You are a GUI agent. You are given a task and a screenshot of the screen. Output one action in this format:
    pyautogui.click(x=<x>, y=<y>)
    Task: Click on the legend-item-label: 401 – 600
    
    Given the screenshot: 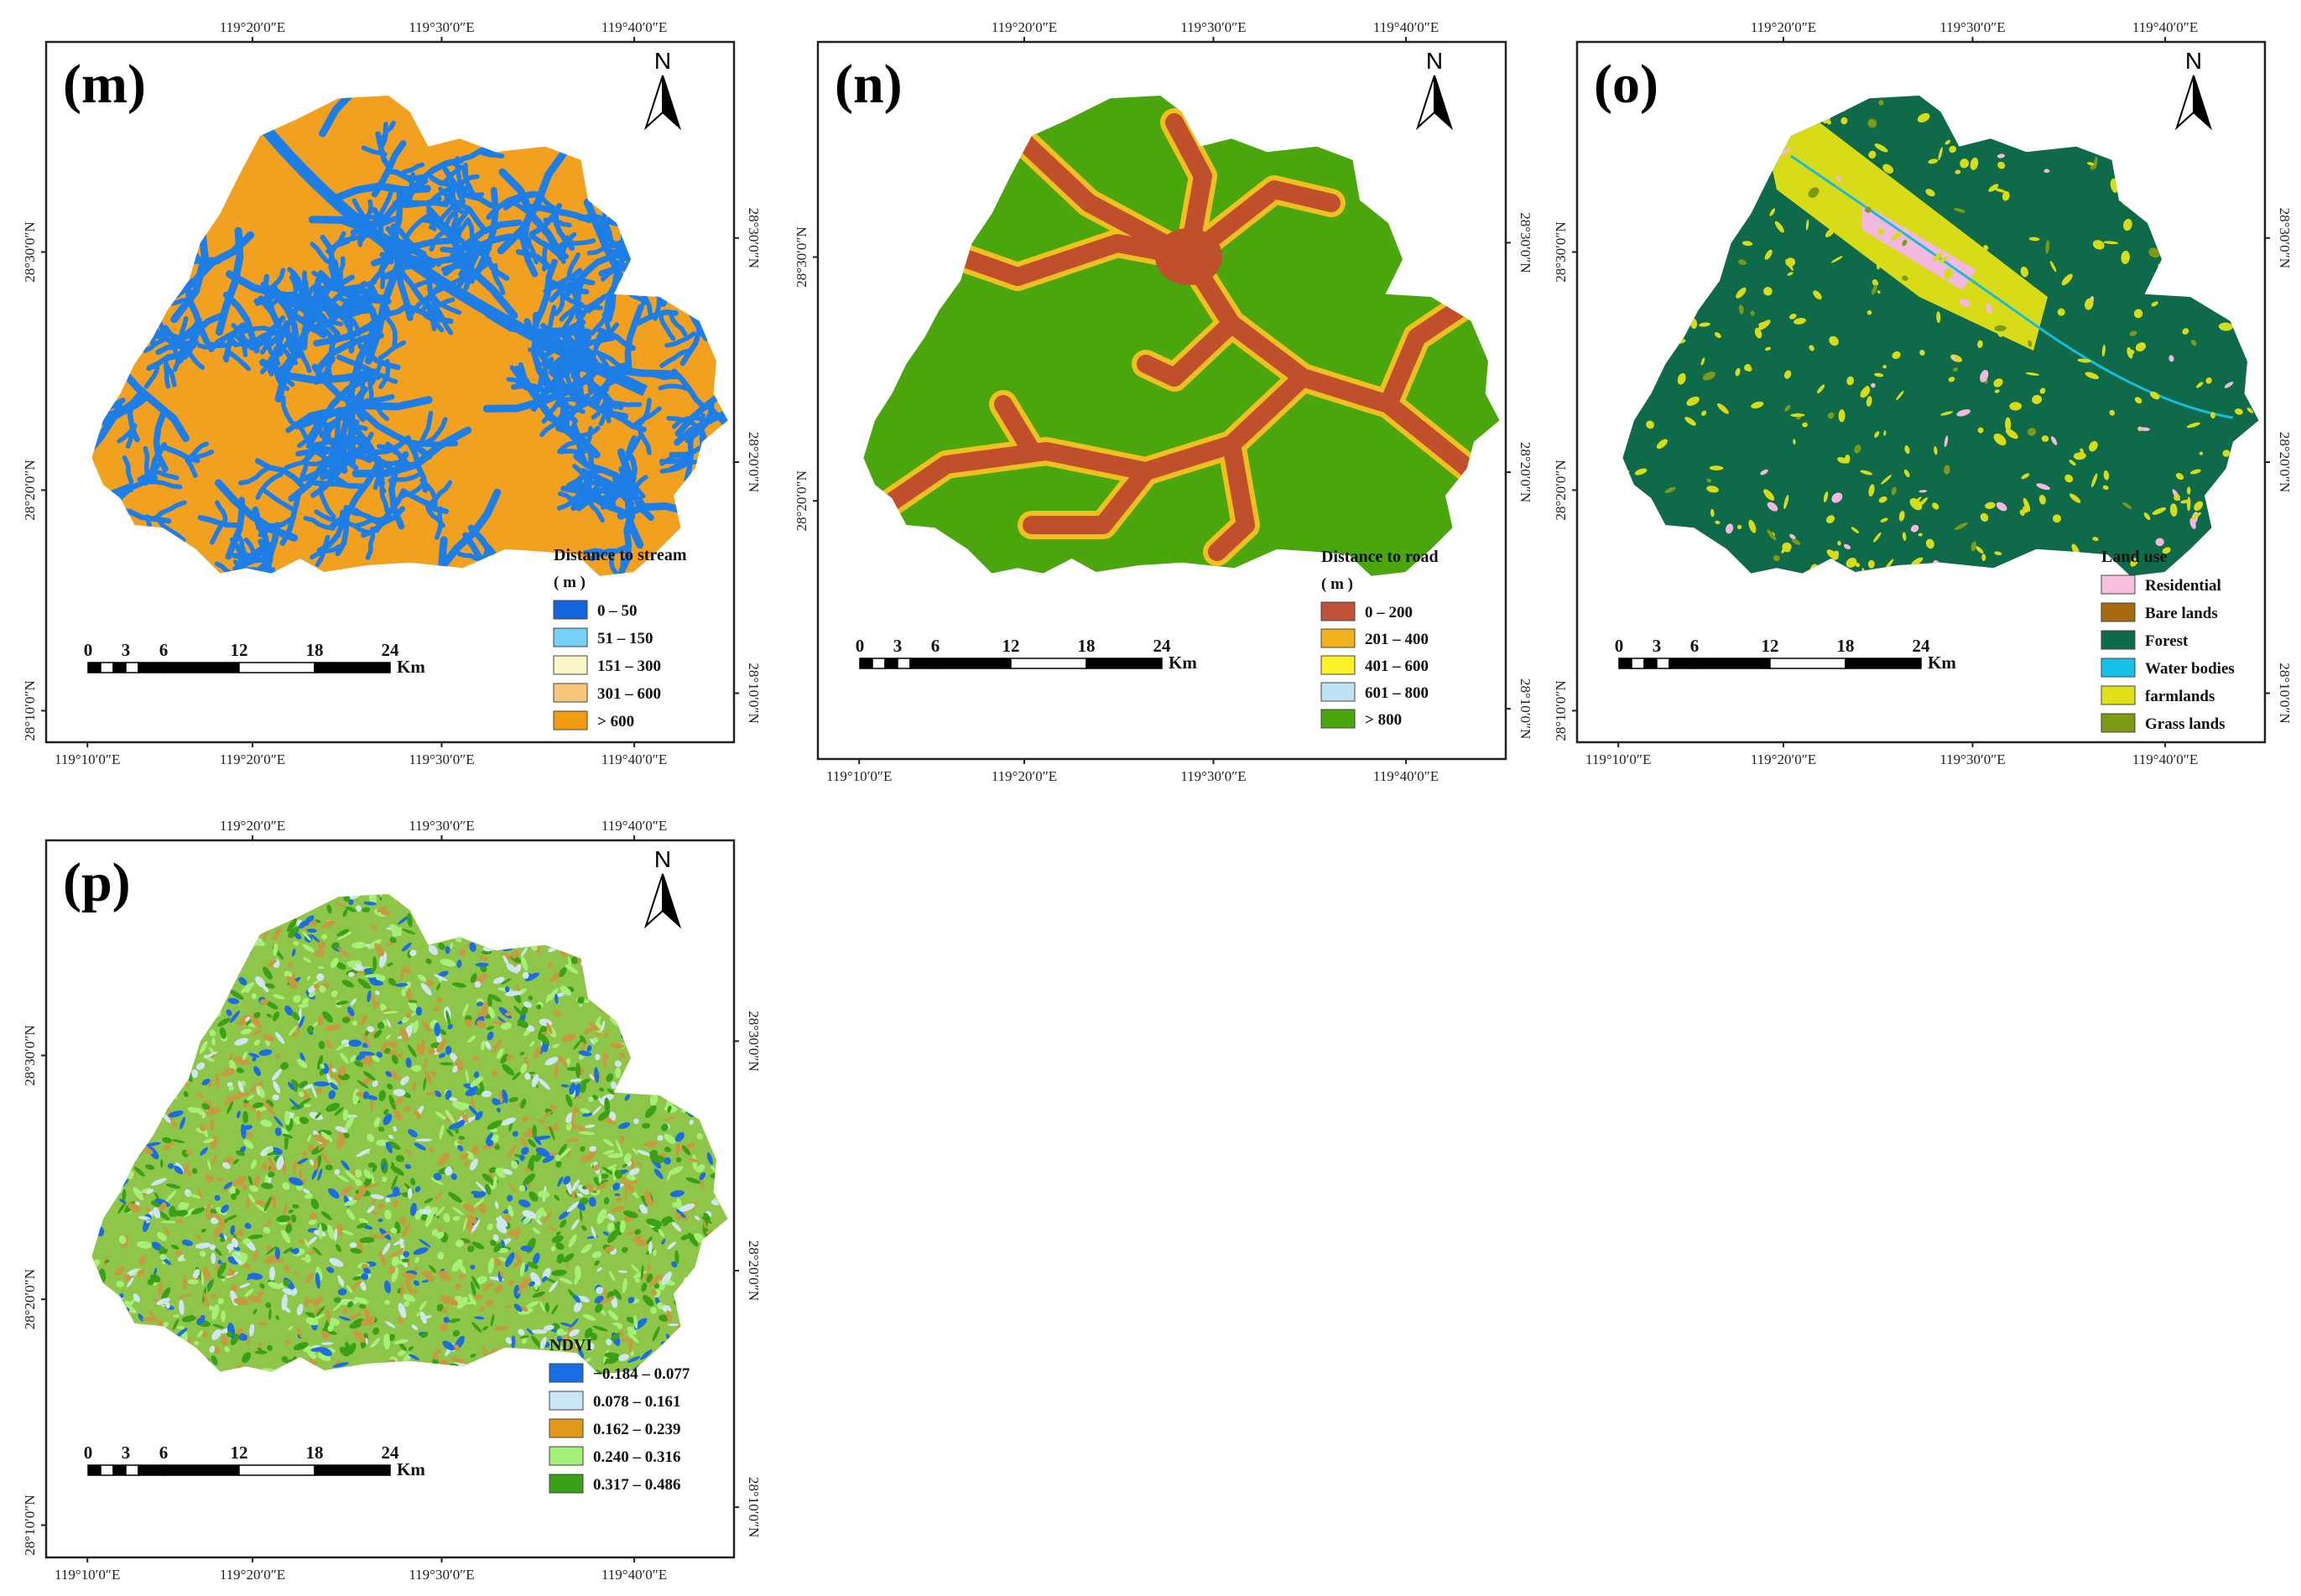 What is the action you would take?
    pyautogui.click(x=1397, y=666)
    